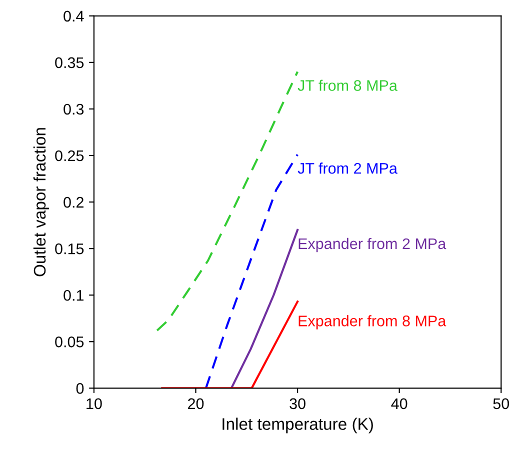 This screenshot has width=522, height=454. What do you see at coordinates (348, 168) in the screenshot?
I see `series-label: JT from 2 MPa` at bounding box center [348, 168].